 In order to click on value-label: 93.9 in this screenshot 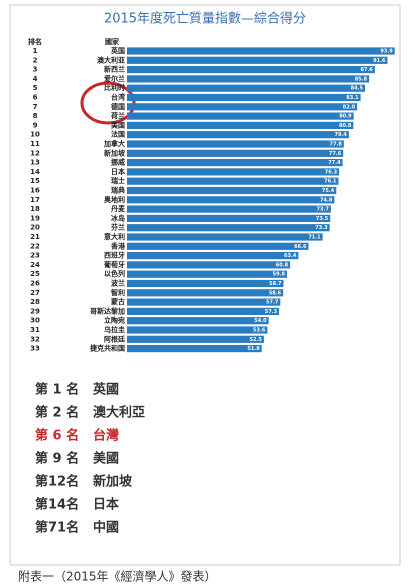, I will do `click(386, 52)`.